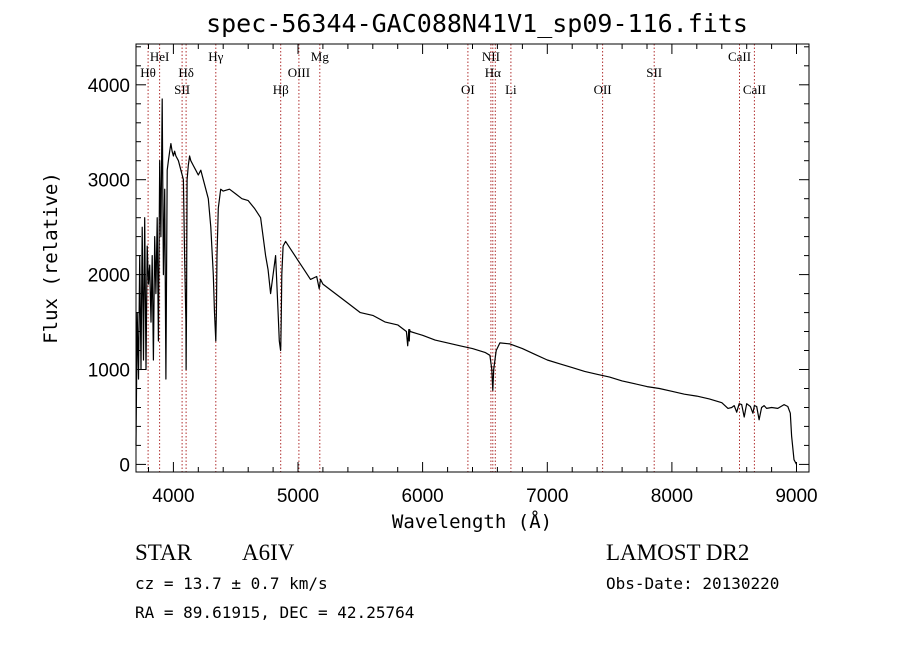  What do you see at coordinates (51, 258) in the screenshot?
I see `y-axis-label: Flux (relative)` at bounding box center [51, 258].